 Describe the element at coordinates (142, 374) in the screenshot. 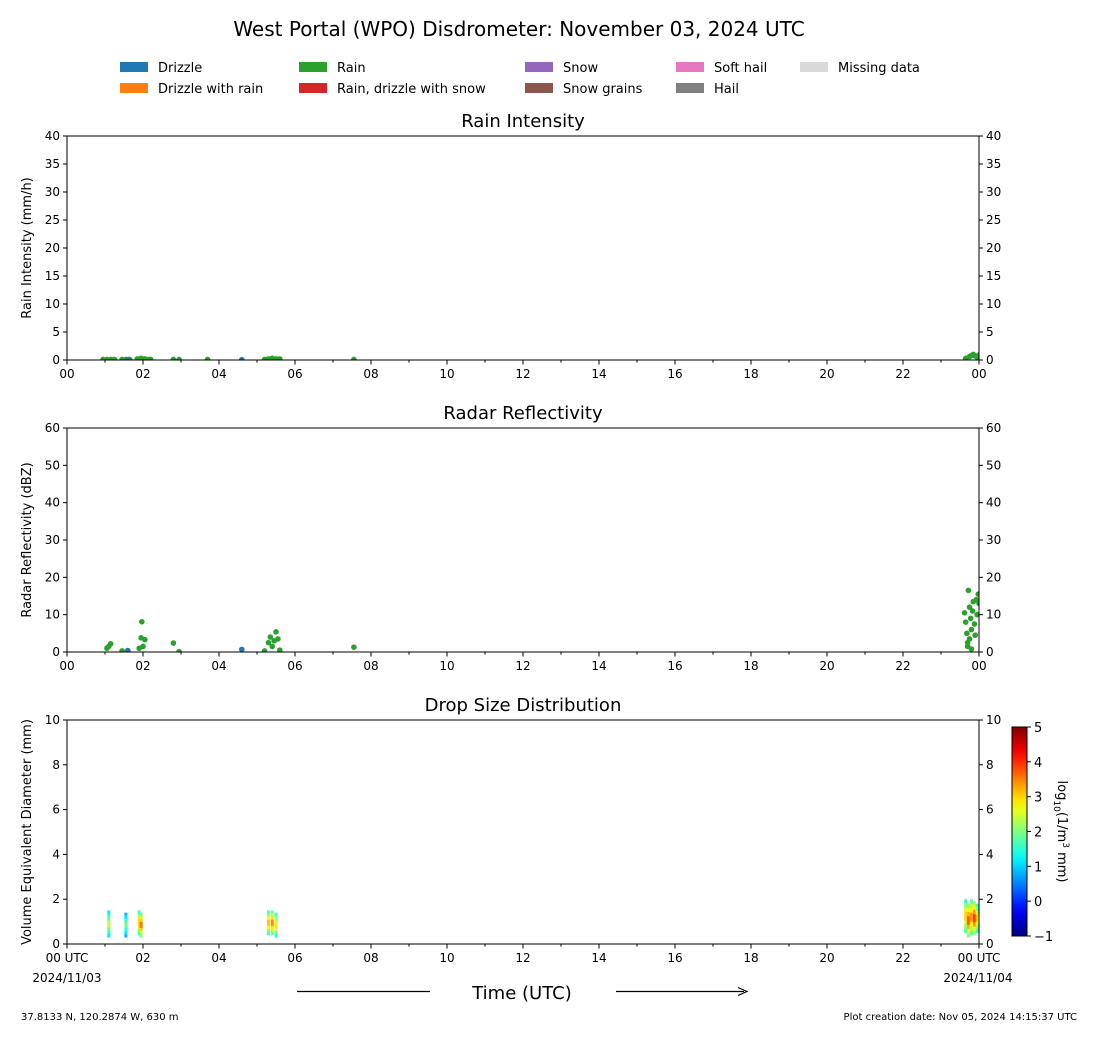

I see `x-tick-label: 02` at that location.